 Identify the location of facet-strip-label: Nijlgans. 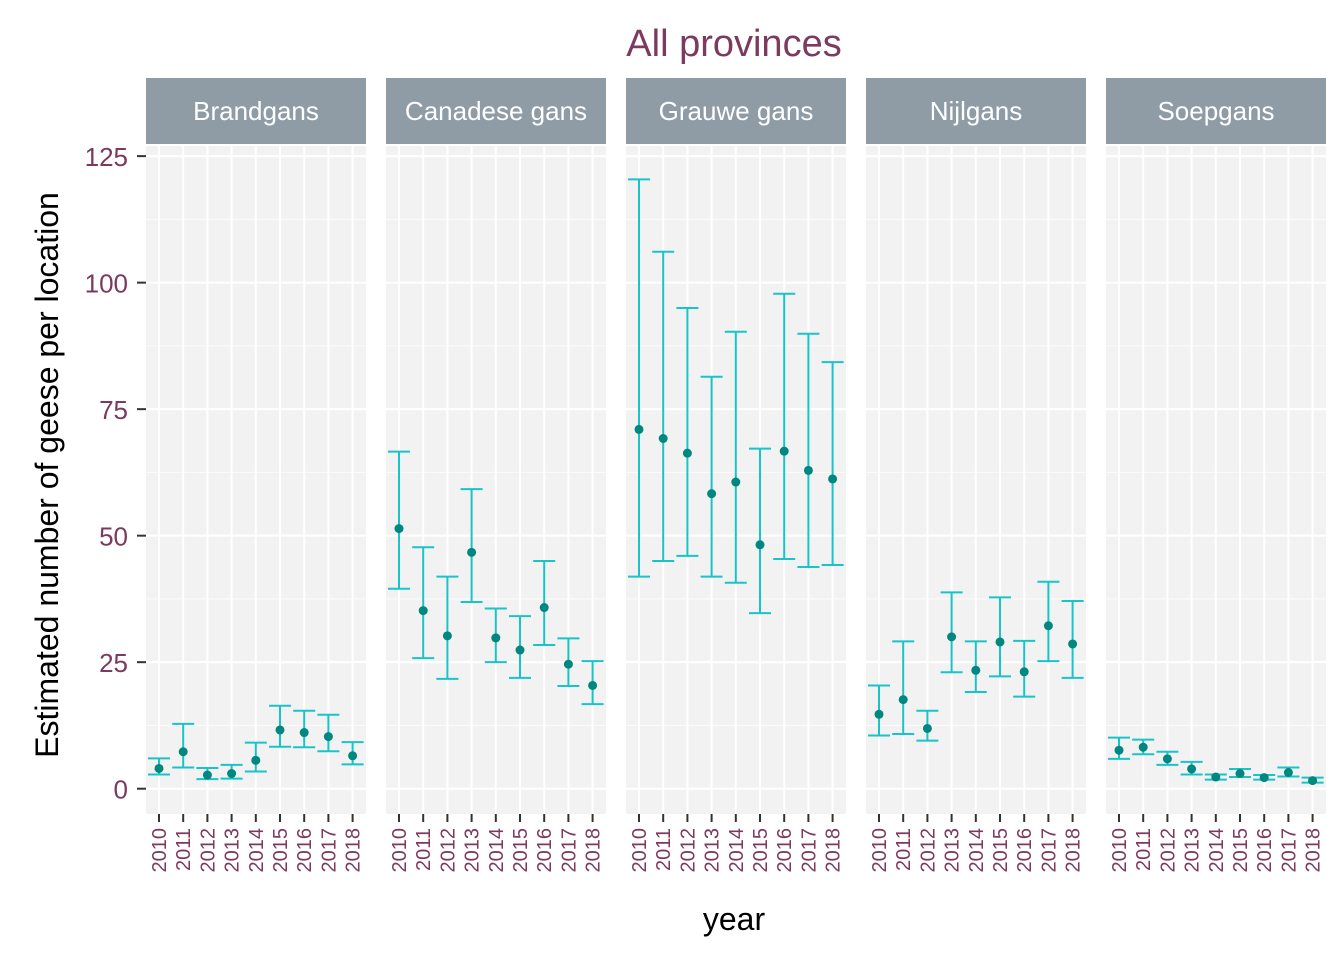
(976, 111).